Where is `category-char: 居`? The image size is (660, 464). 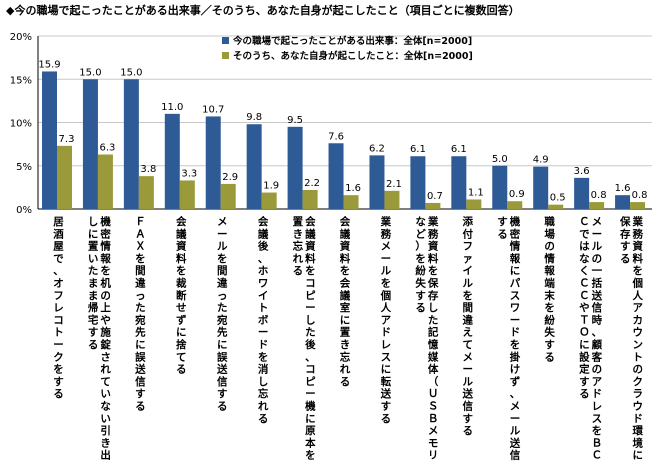 category-char: 居 is located at coordinates (58, 222).